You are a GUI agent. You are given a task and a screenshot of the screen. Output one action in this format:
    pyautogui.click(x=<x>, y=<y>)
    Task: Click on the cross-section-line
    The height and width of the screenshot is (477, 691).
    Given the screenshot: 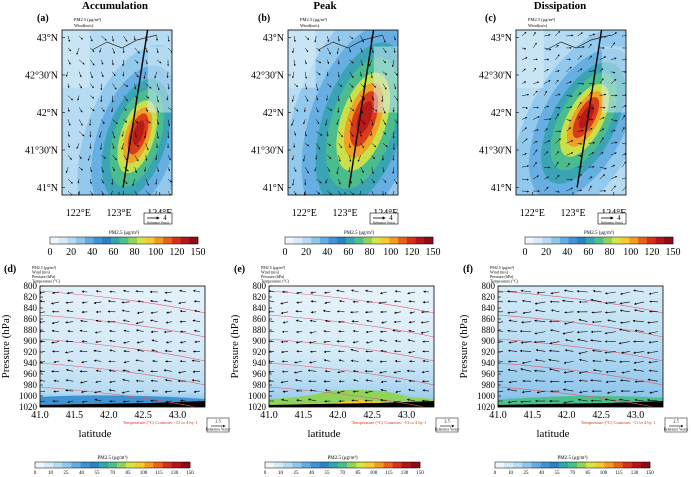 What is the action you would take?
    pyautogui.click(x=361, y=108)
    